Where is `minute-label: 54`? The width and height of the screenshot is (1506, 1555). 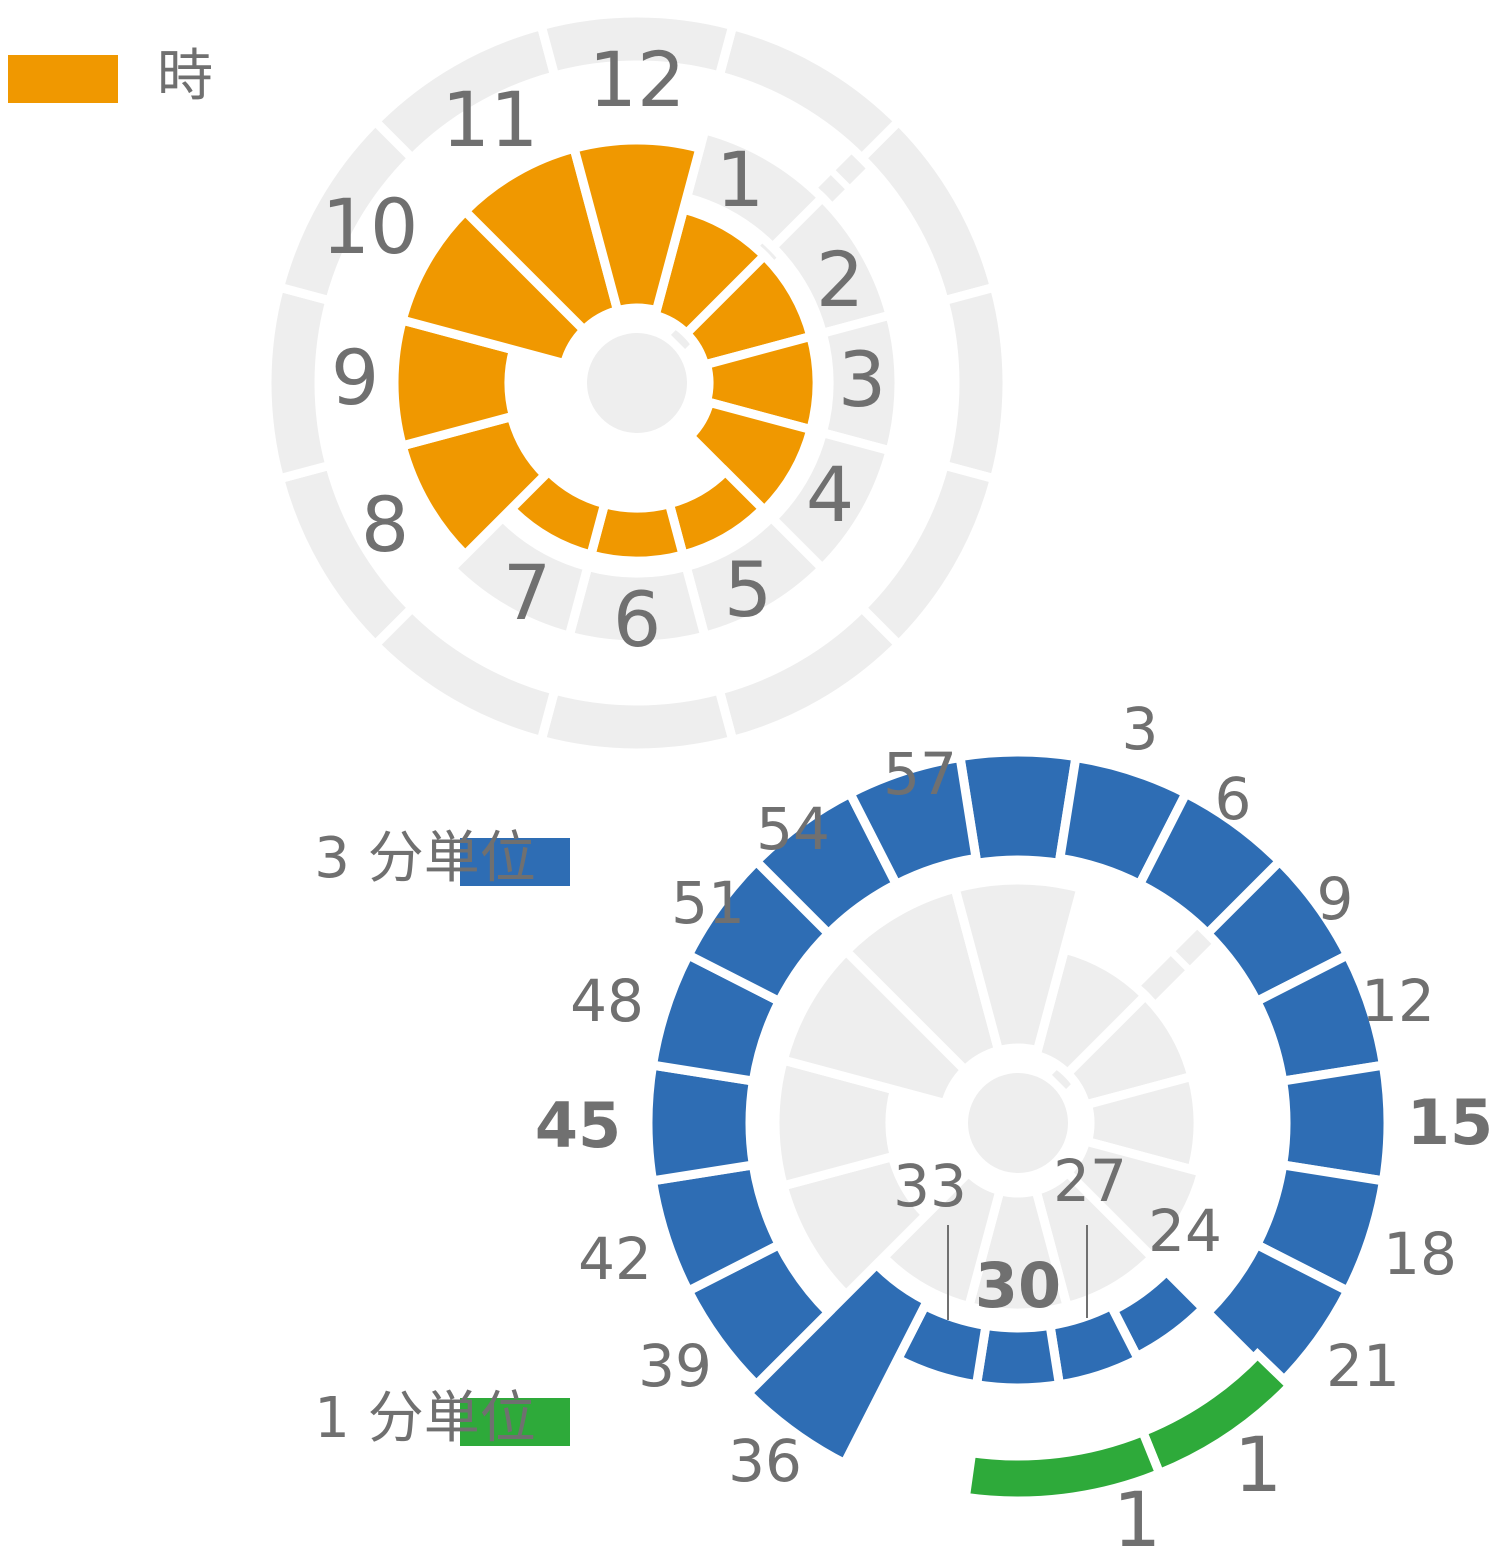
minute-label: 54 is located at coordinates (793, 829).